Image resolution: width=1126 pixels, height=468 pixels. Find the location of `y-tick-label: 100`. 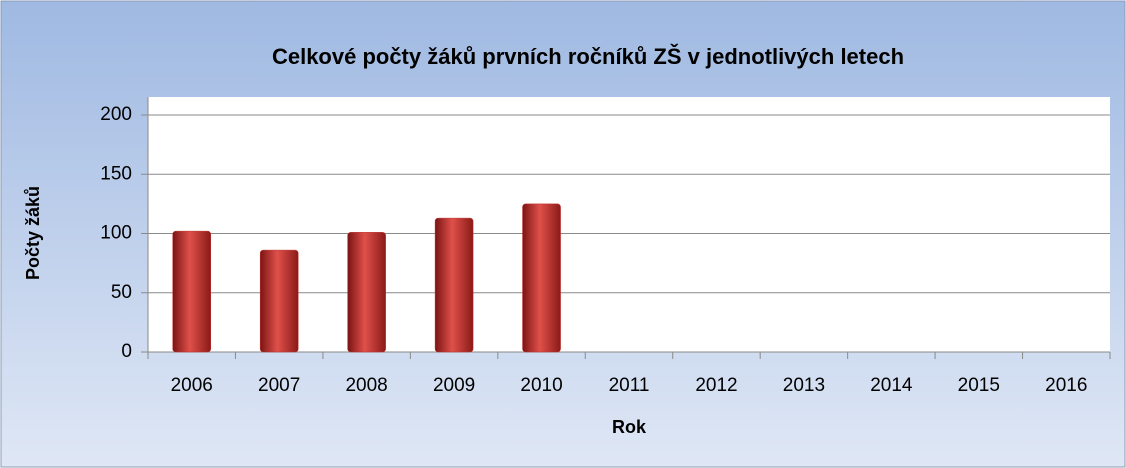

y-tick-label: 100 is located at coordinates (116, 233).